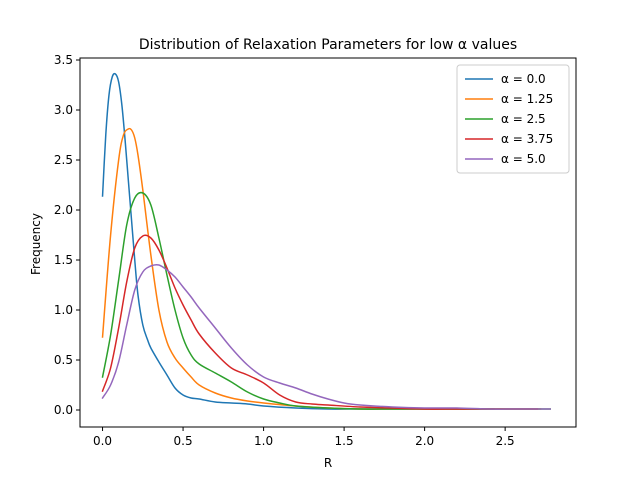 This screenshot has width=640, height=485. What do you see at coordinates (63, 160) in the screenshot?
I see `y-tick-label: 2.5` at bounding box center [63, 160].